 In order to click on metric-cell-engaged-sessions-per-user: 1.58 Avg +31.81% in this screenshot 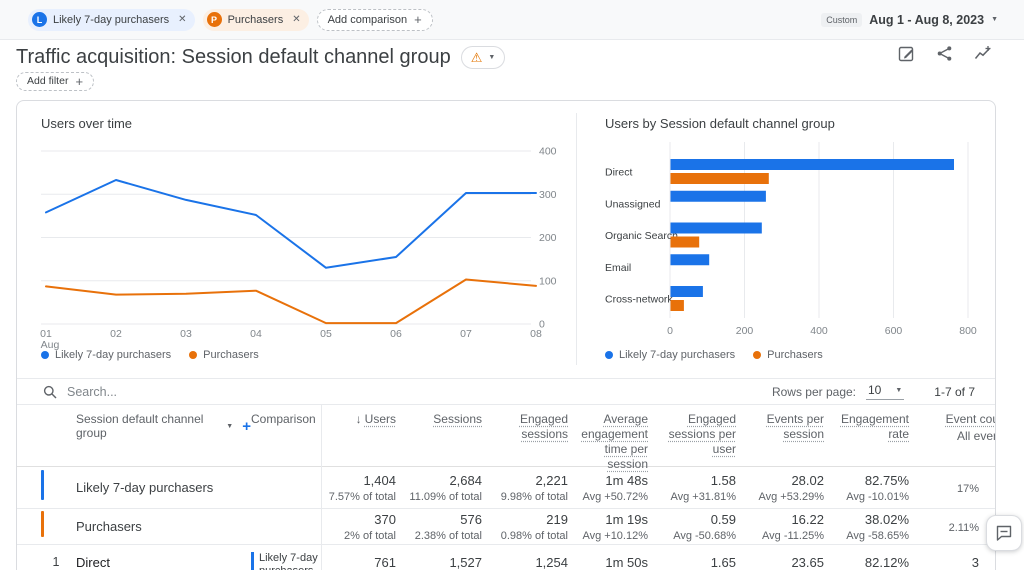, I will do `click(703, 487)`.